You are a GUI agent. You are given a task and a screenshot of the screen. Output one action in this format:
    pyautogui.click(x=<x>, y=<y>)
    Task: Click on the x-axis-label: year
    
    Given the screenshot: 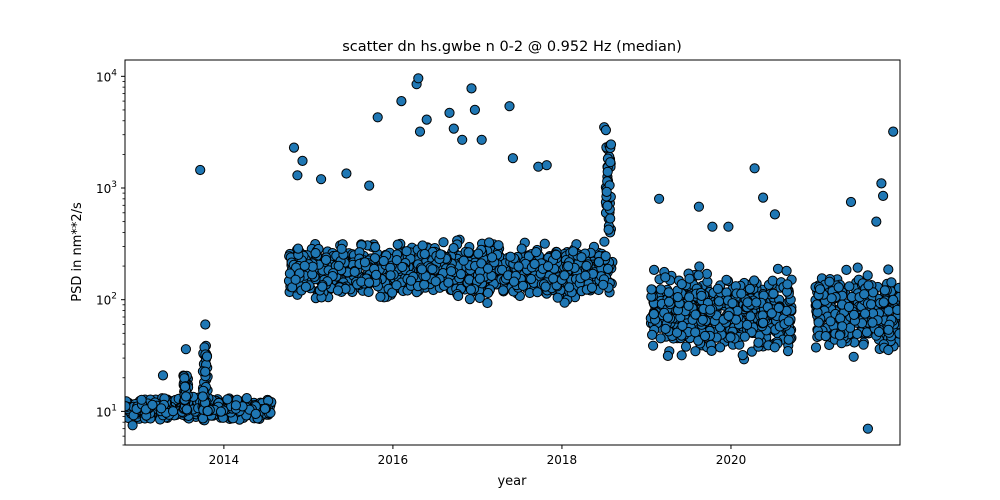 What is the action you would take?
    pyautogui.click(x=512, y=481)
    